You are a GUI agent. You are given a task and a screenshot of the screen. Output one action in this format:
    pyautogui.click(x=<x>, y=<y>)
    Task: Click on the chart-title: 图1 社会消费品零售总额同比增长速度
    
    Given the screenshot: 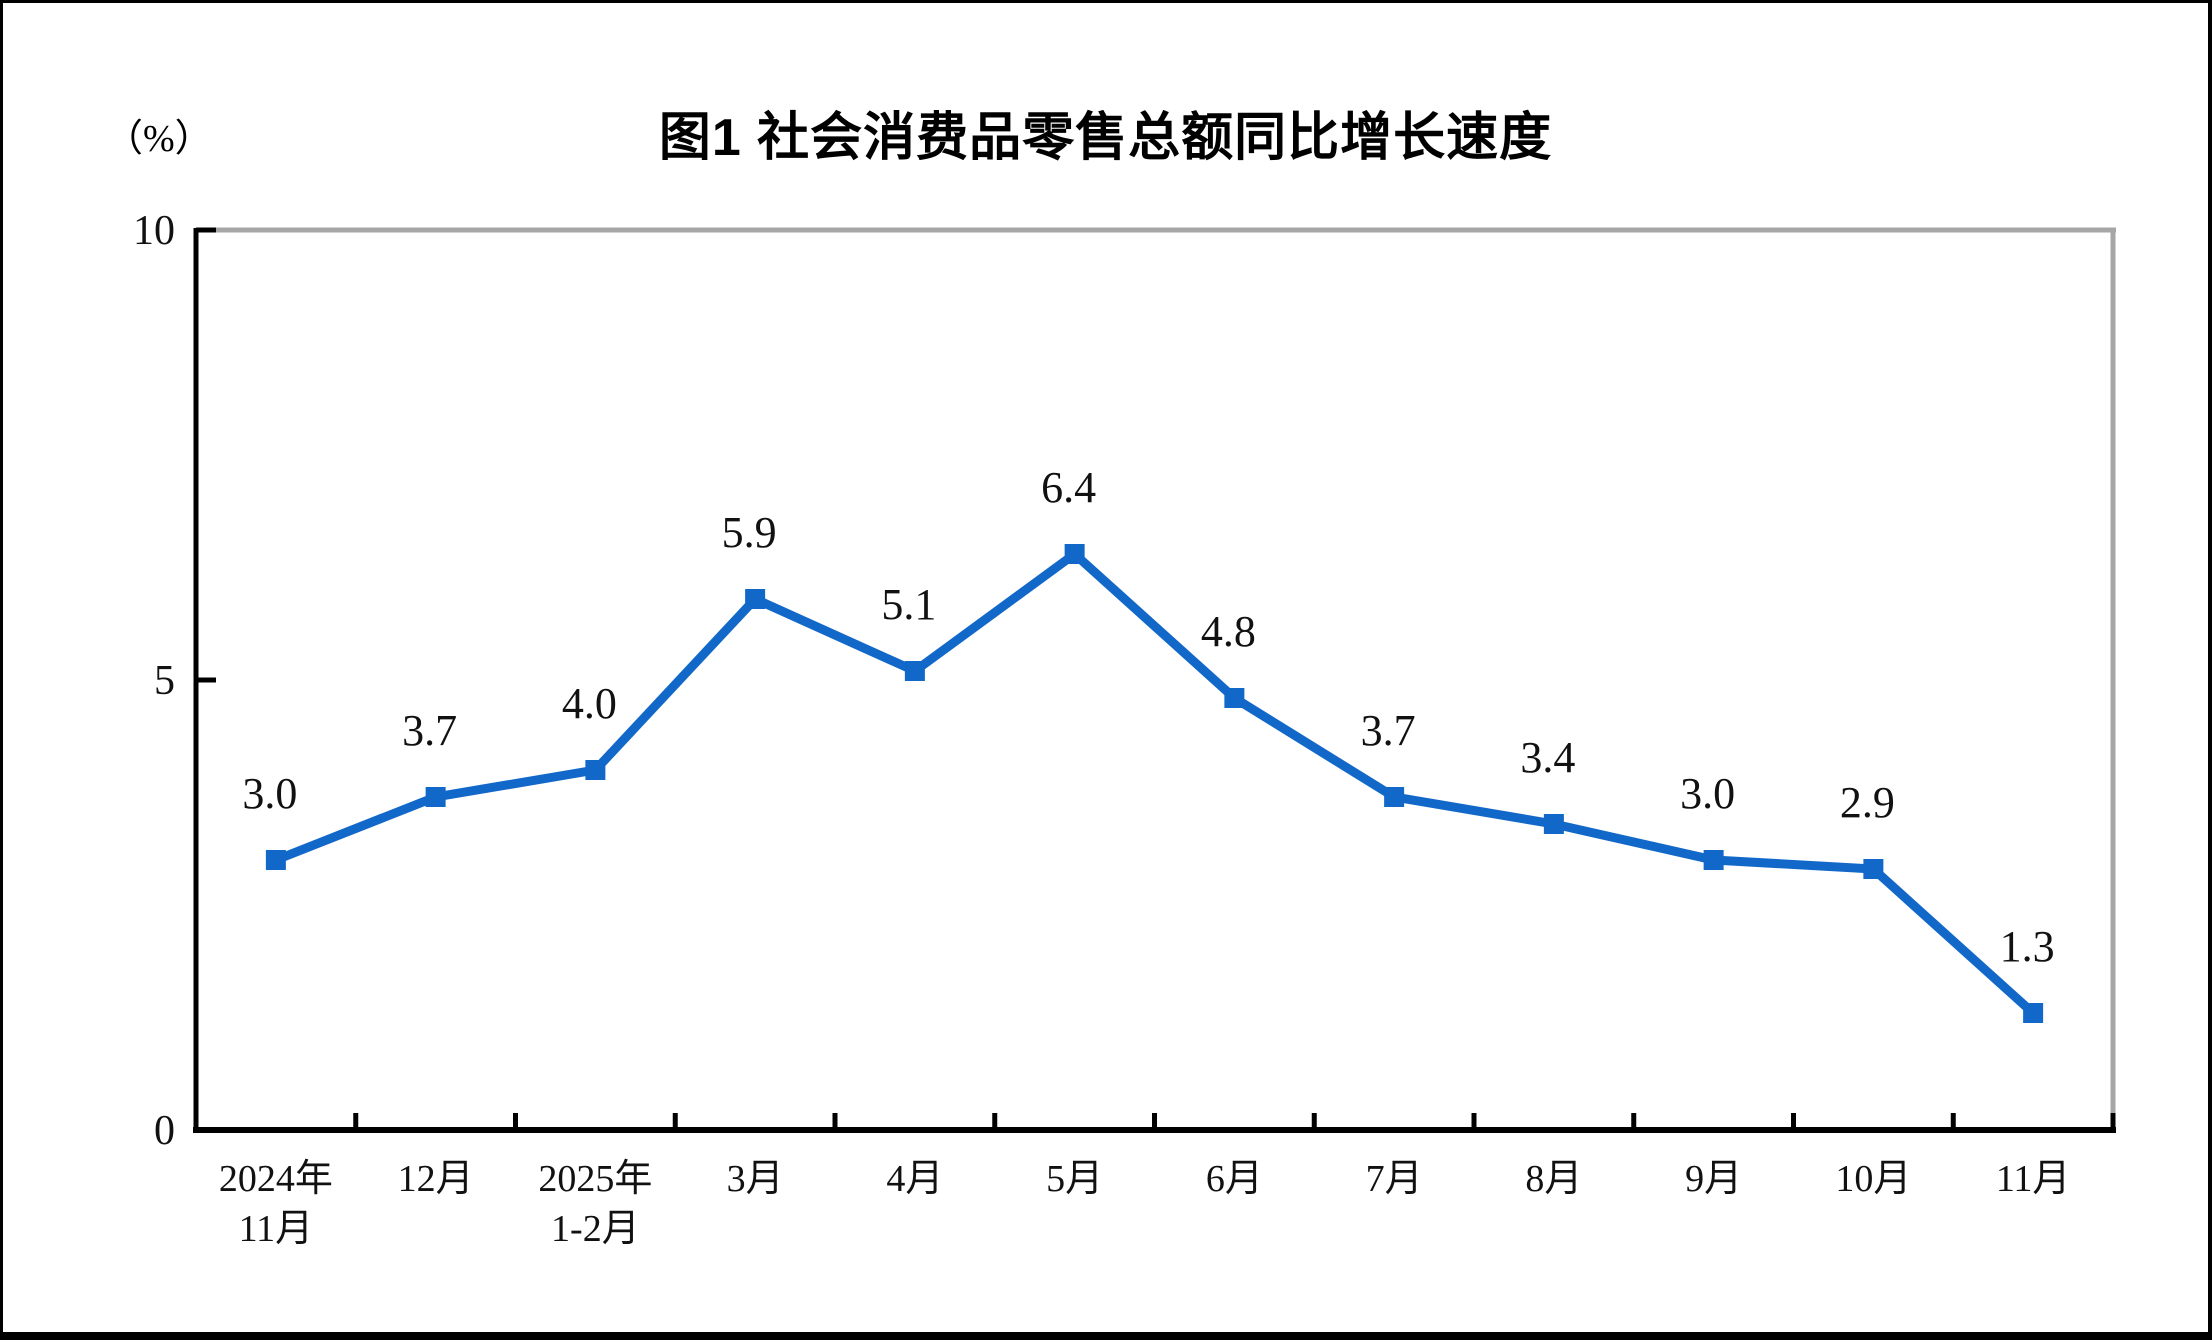 What is the action you would take?
    pyautogui.click(x=1105, y=138)
    